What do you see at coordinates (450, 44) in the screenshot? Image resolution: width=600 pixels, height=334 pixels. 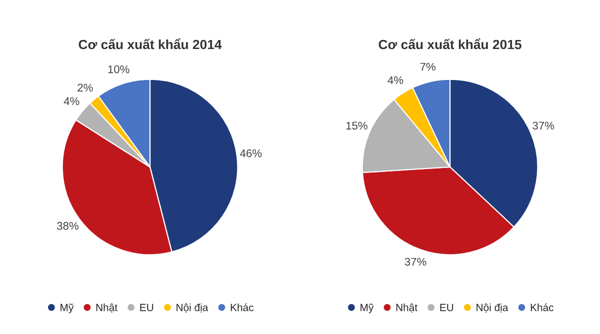 I see `chart-title: Cơ cấu xuất khẩu 2015` at bounding box center [450, 44].